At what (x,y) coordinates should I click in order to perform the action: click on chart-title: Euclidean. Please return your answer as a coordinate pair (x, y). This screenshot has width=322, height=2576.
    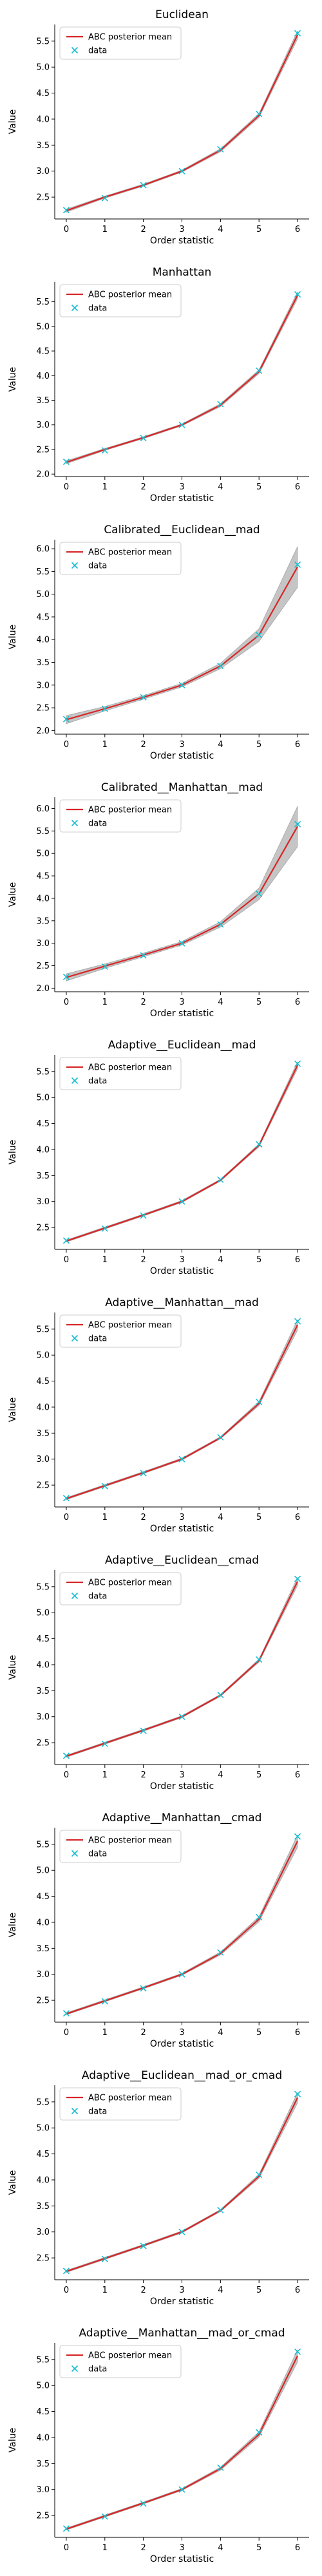
    Looking at the image, I should click on (182, 14).